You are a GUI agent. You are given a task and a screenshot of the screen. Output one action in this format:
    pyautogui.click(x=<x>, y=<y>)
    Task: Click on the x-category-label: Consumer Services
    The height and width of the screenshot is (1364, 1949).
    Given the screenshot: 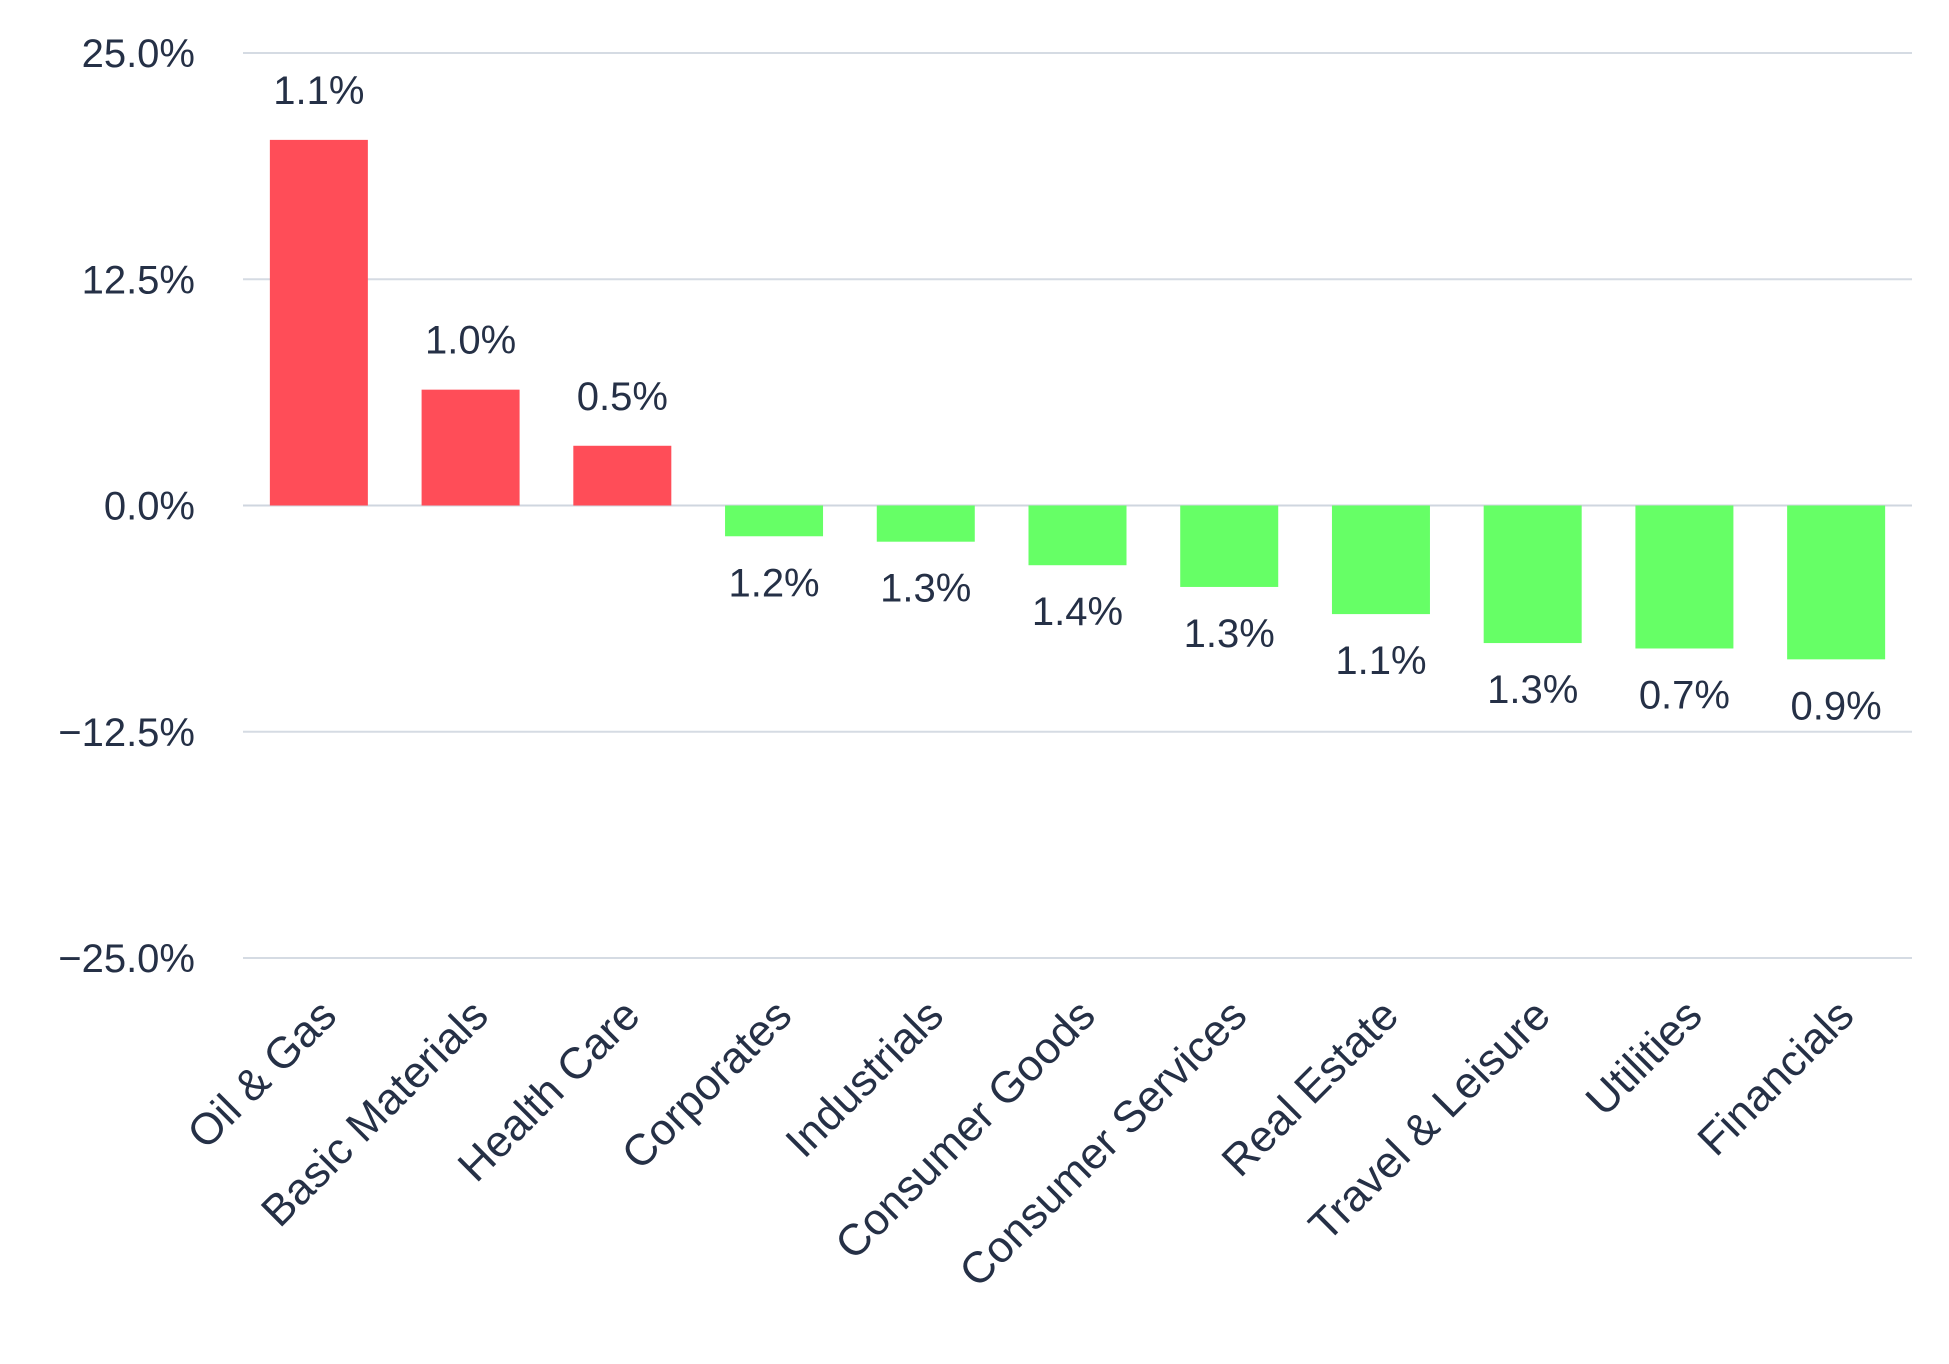 What is the action you would take?
    pyautogui.click(x=1103, y=1143)
    